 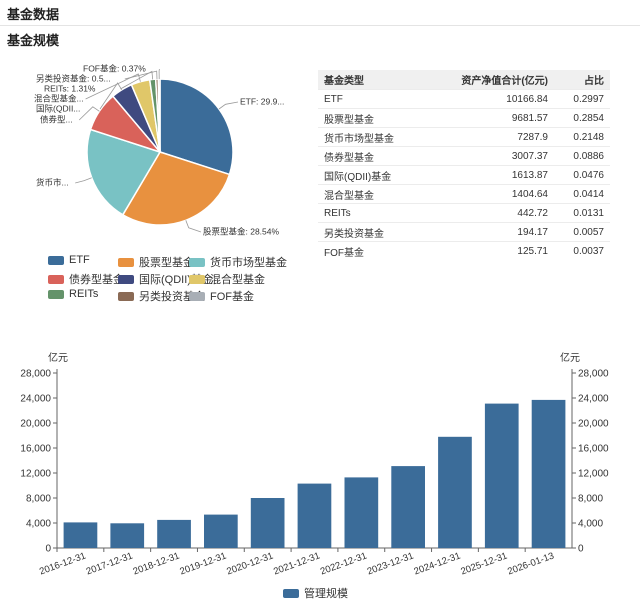 What do you see at coordinates (109, 563) in the screenshot?
I see `x-tick-label: 2017-12-31` at bounding box center [109, 563].